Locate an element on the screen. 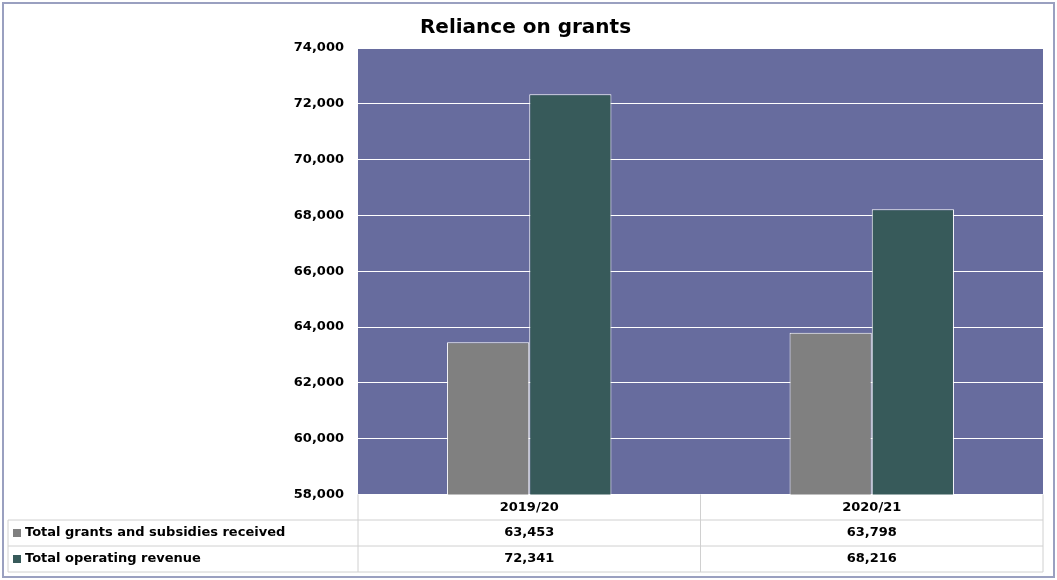 Image resolution: width=1057 pixels, height=580 pixels. legend-label: Total grants and subsidies received is located at coordinates (155, 532).